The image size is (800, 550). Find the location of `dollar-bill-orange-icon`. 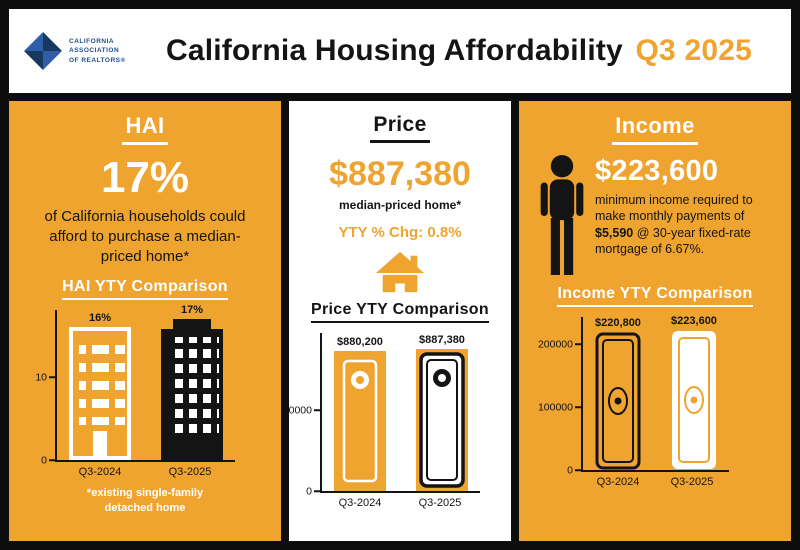

dollar-bill-orange-icon is located at coordinates (360, 421).